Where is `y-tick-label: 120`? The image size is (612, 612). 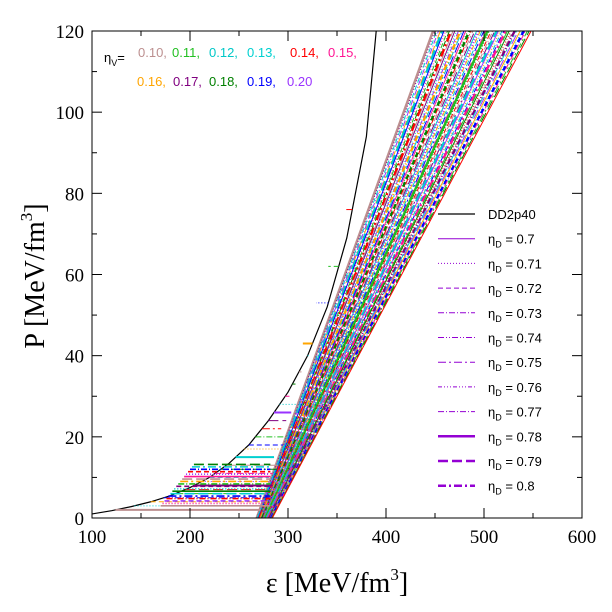 y-tick-label: 120 is located at coordinates (70, 32).